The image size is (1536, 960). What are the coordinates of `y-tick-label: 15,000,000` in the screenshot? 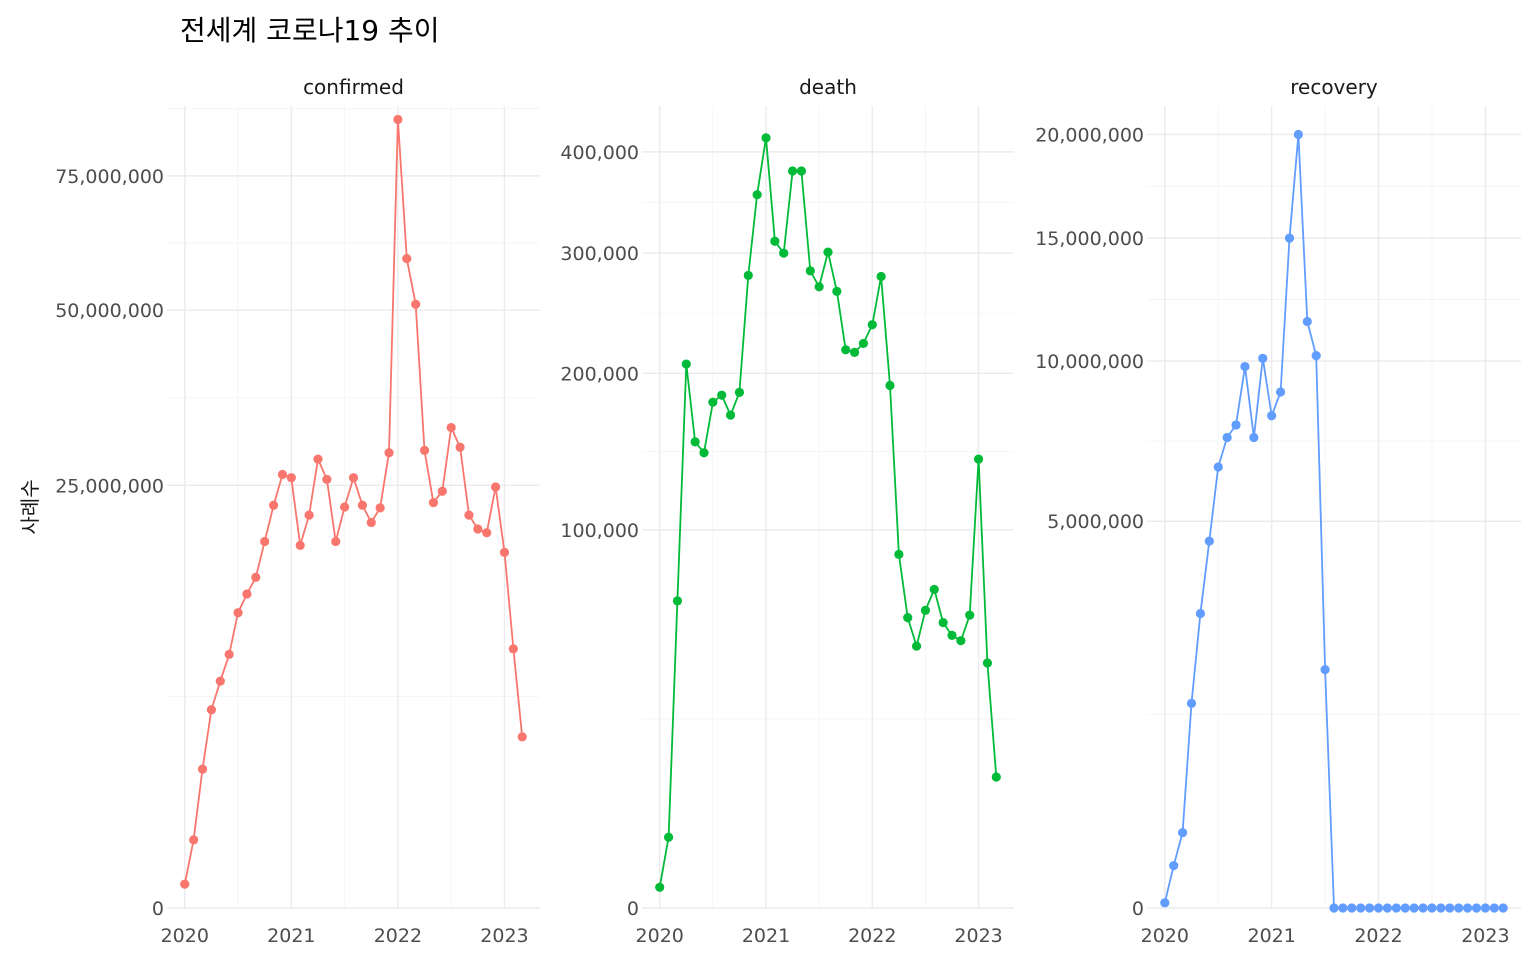 It's located at (1089, 239).